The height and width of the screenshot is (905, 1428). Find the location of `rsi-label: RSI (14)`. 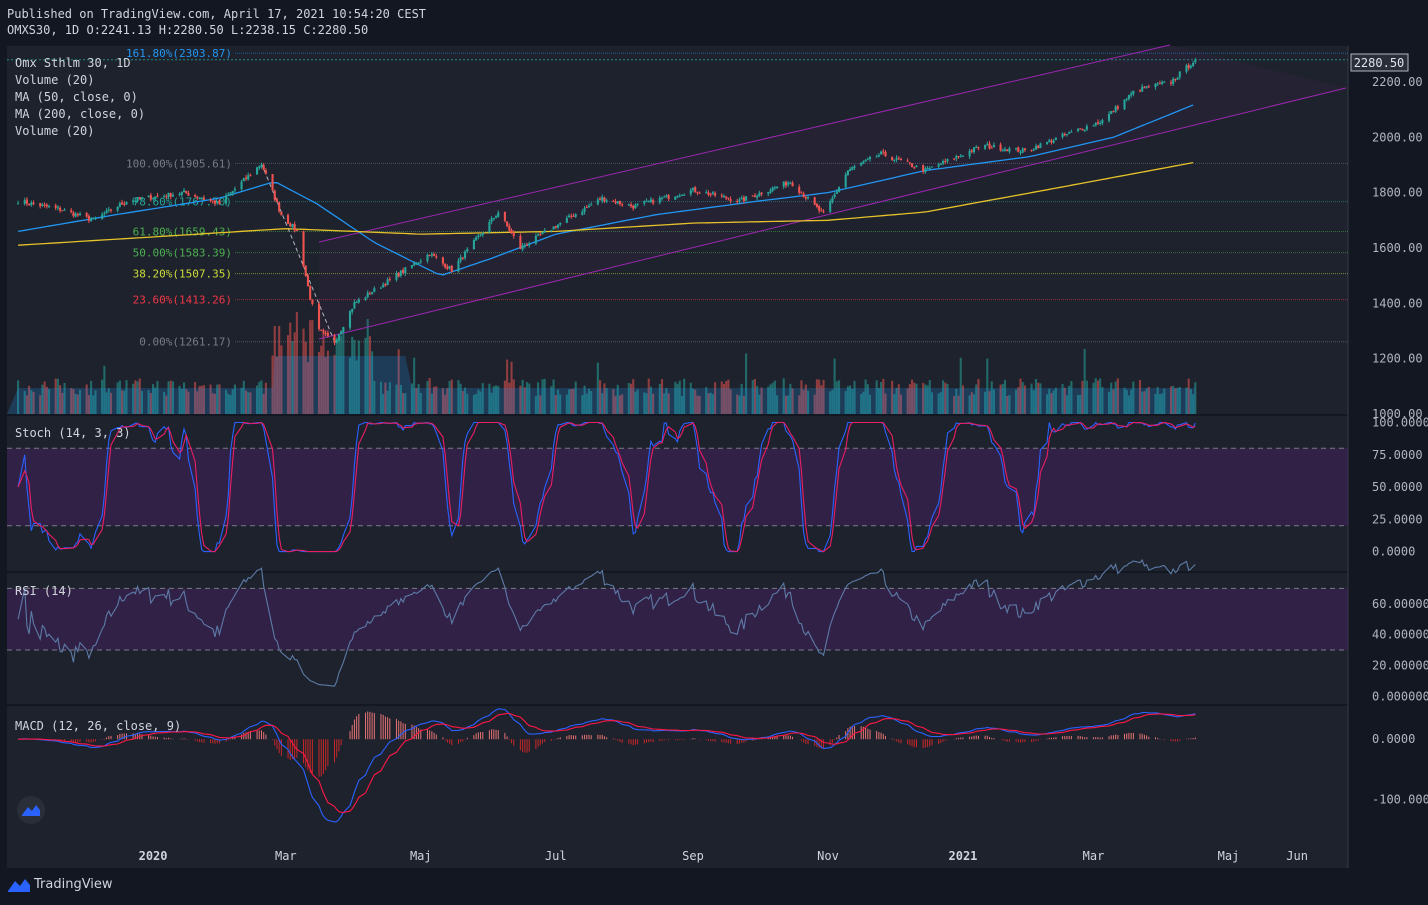

rsi-label: RSI (14) is located at coordinates (44, 591).